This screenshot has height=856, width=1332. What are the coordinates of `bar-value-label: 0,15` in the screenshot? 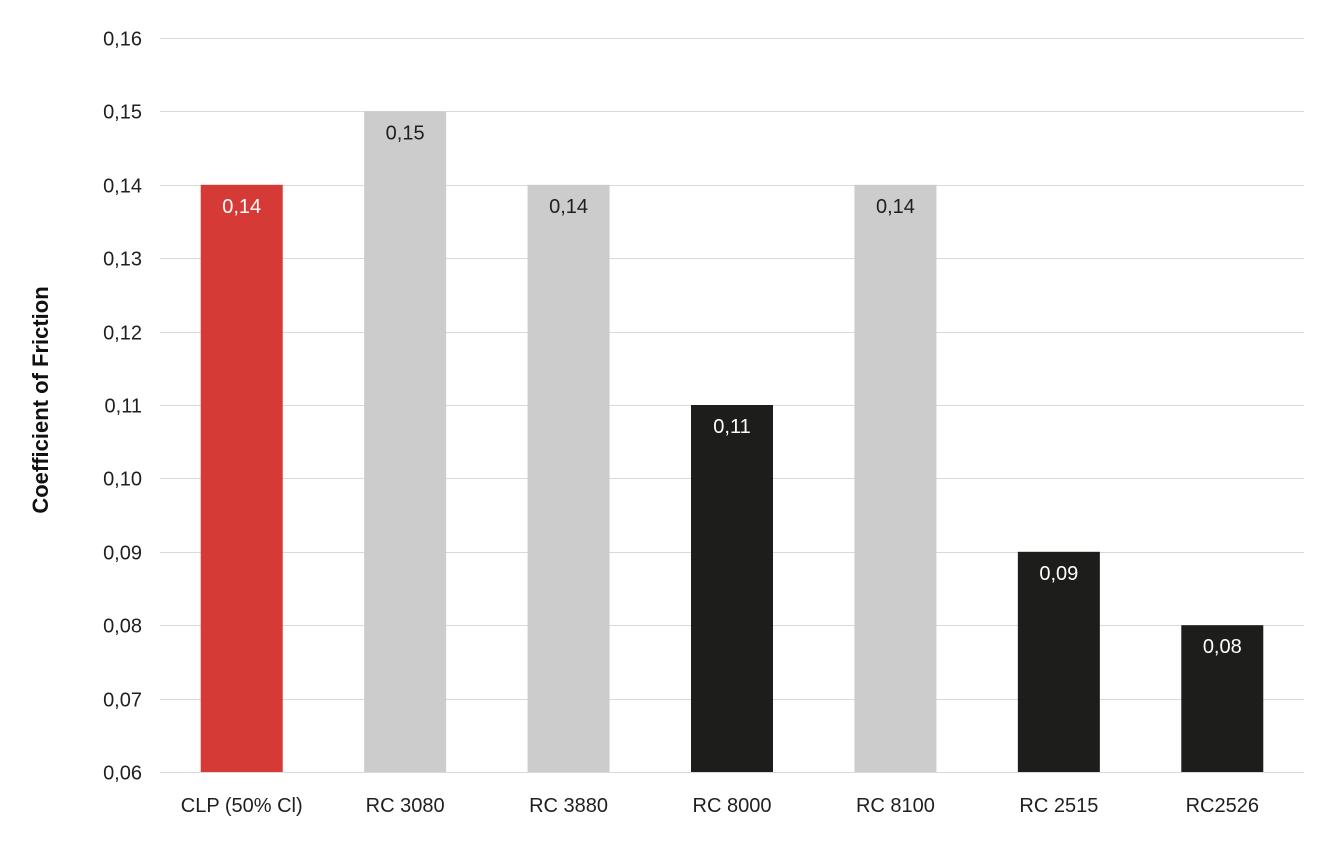 It's located at (405, 133).